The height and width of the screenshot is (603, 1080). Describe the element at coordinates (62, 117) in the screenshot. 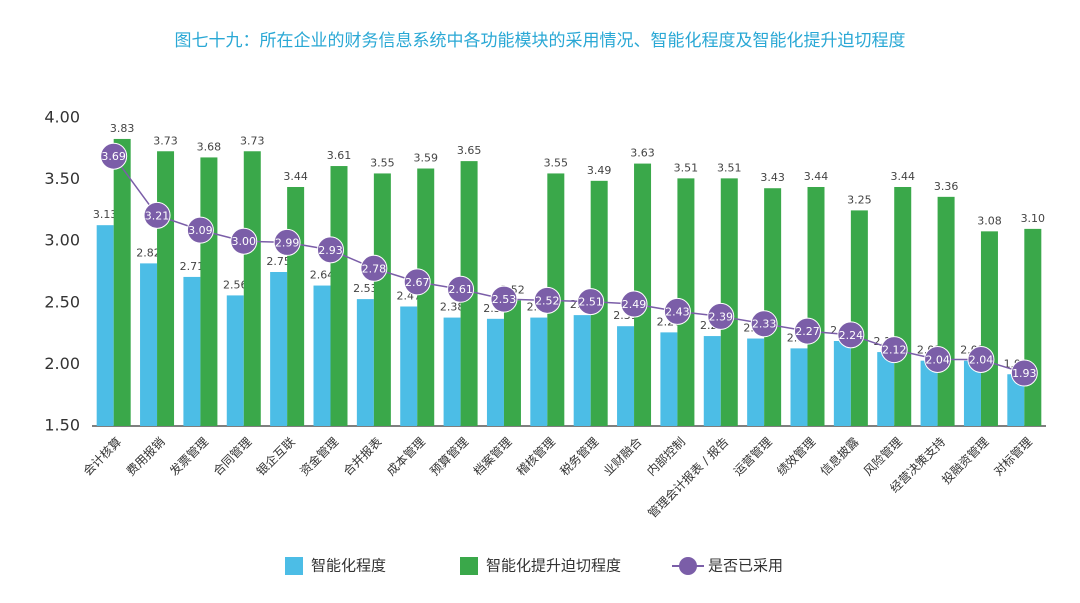

I see `y-tick-label: 4.00` at that location.